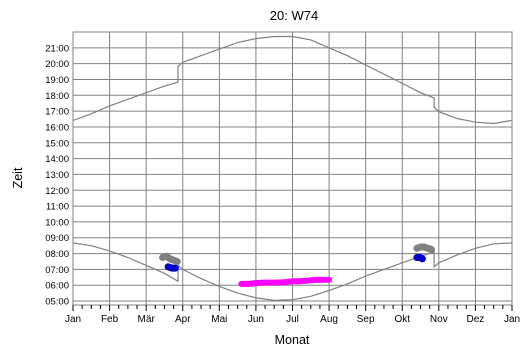  I want to click on x-tick-label: Aug, so click(329, 319).